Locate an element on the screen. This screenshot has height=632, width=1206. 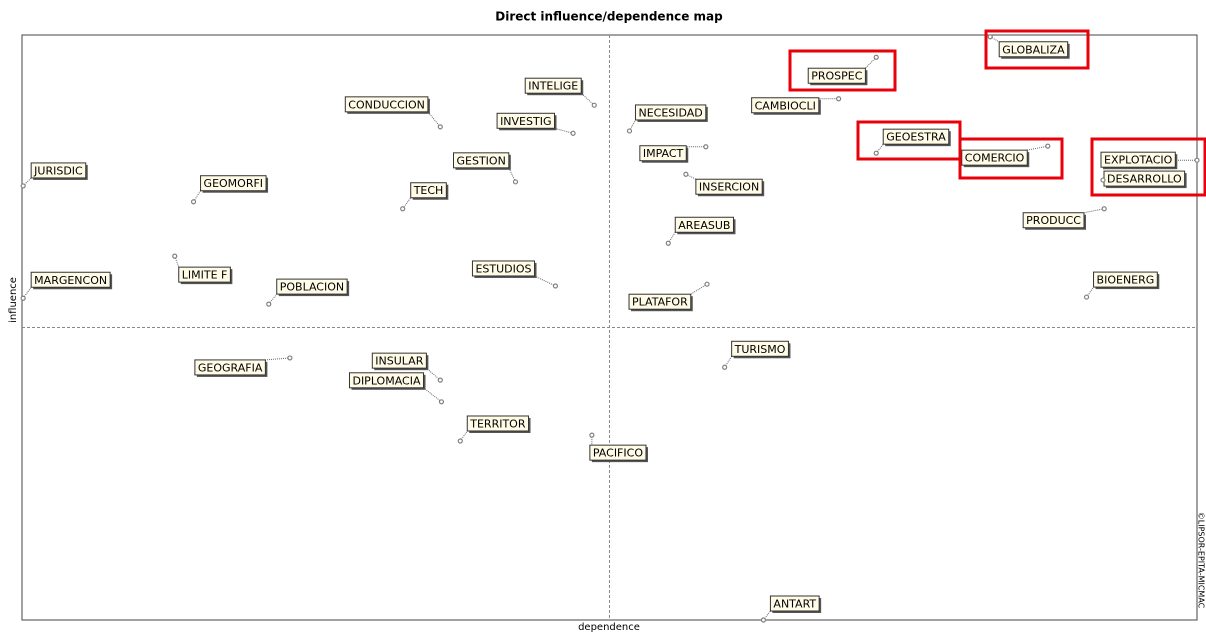
point-group: ANTART is located at coordinates (791, 609).